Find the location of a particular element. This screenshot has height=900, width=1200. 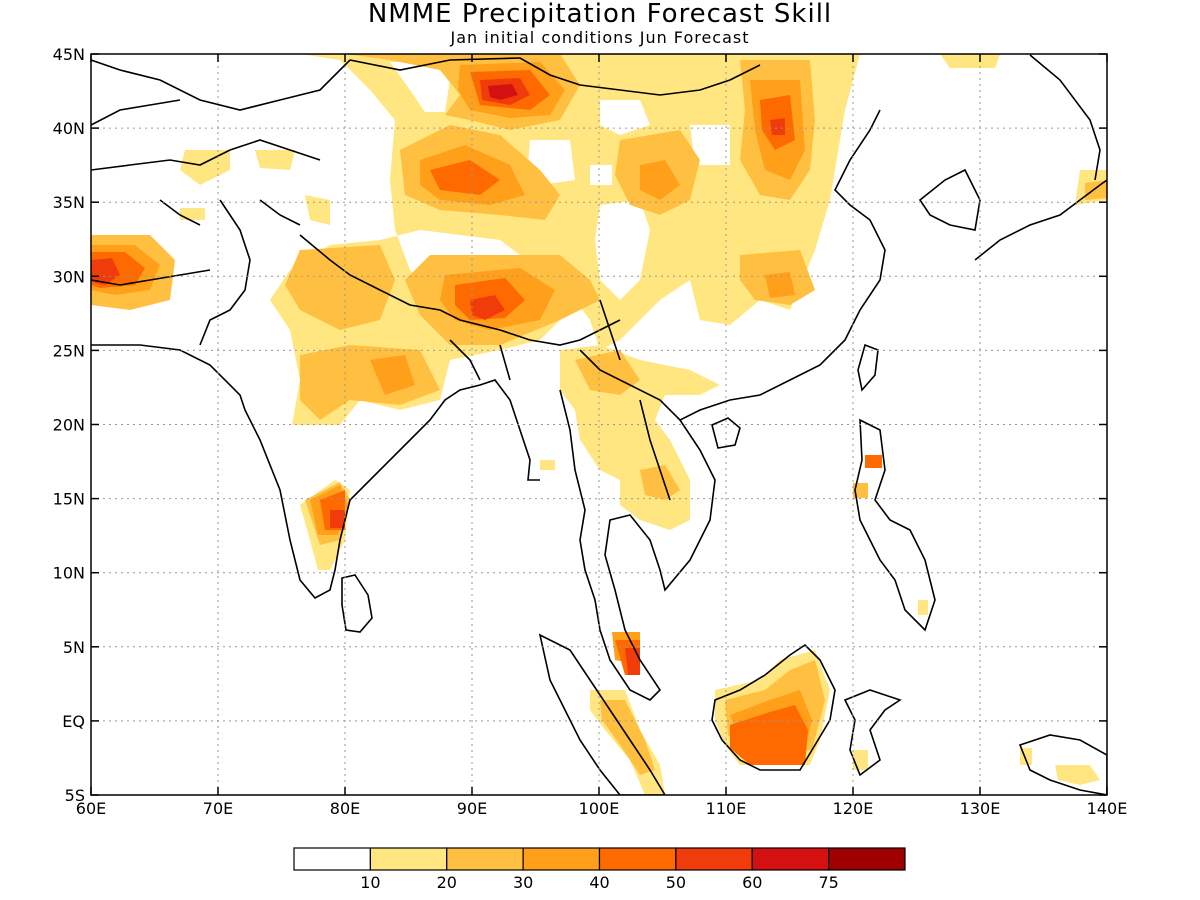

coastline-japan is located at coordinates (1040, 157).